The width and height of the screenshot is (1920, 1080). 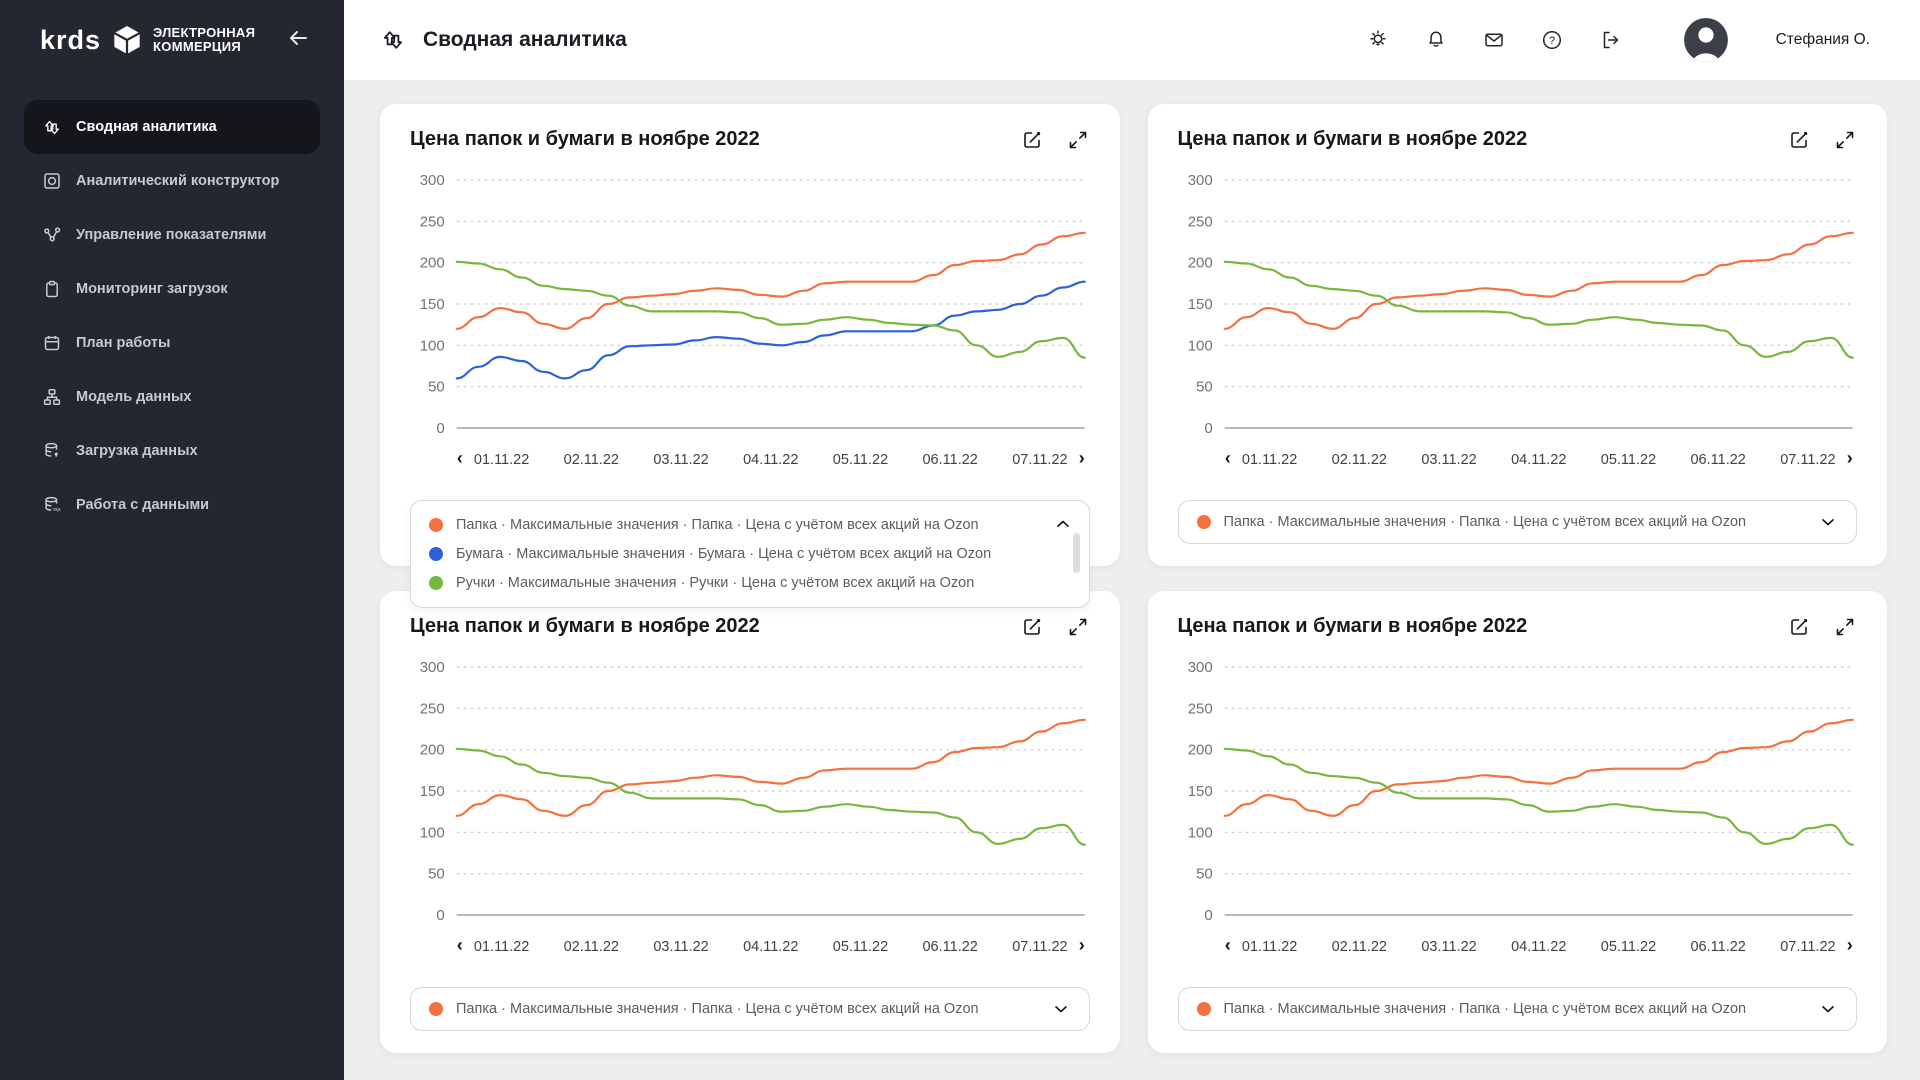 I want to click on envelope-icon, so click(x=1494, y=40).